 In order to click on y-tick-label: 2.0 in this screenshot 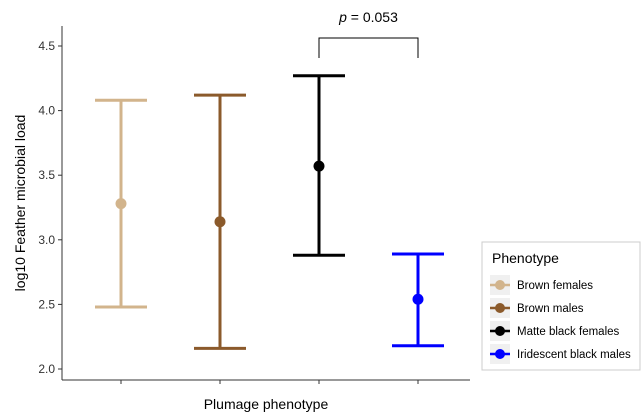, I will do `click(46, 369)`.